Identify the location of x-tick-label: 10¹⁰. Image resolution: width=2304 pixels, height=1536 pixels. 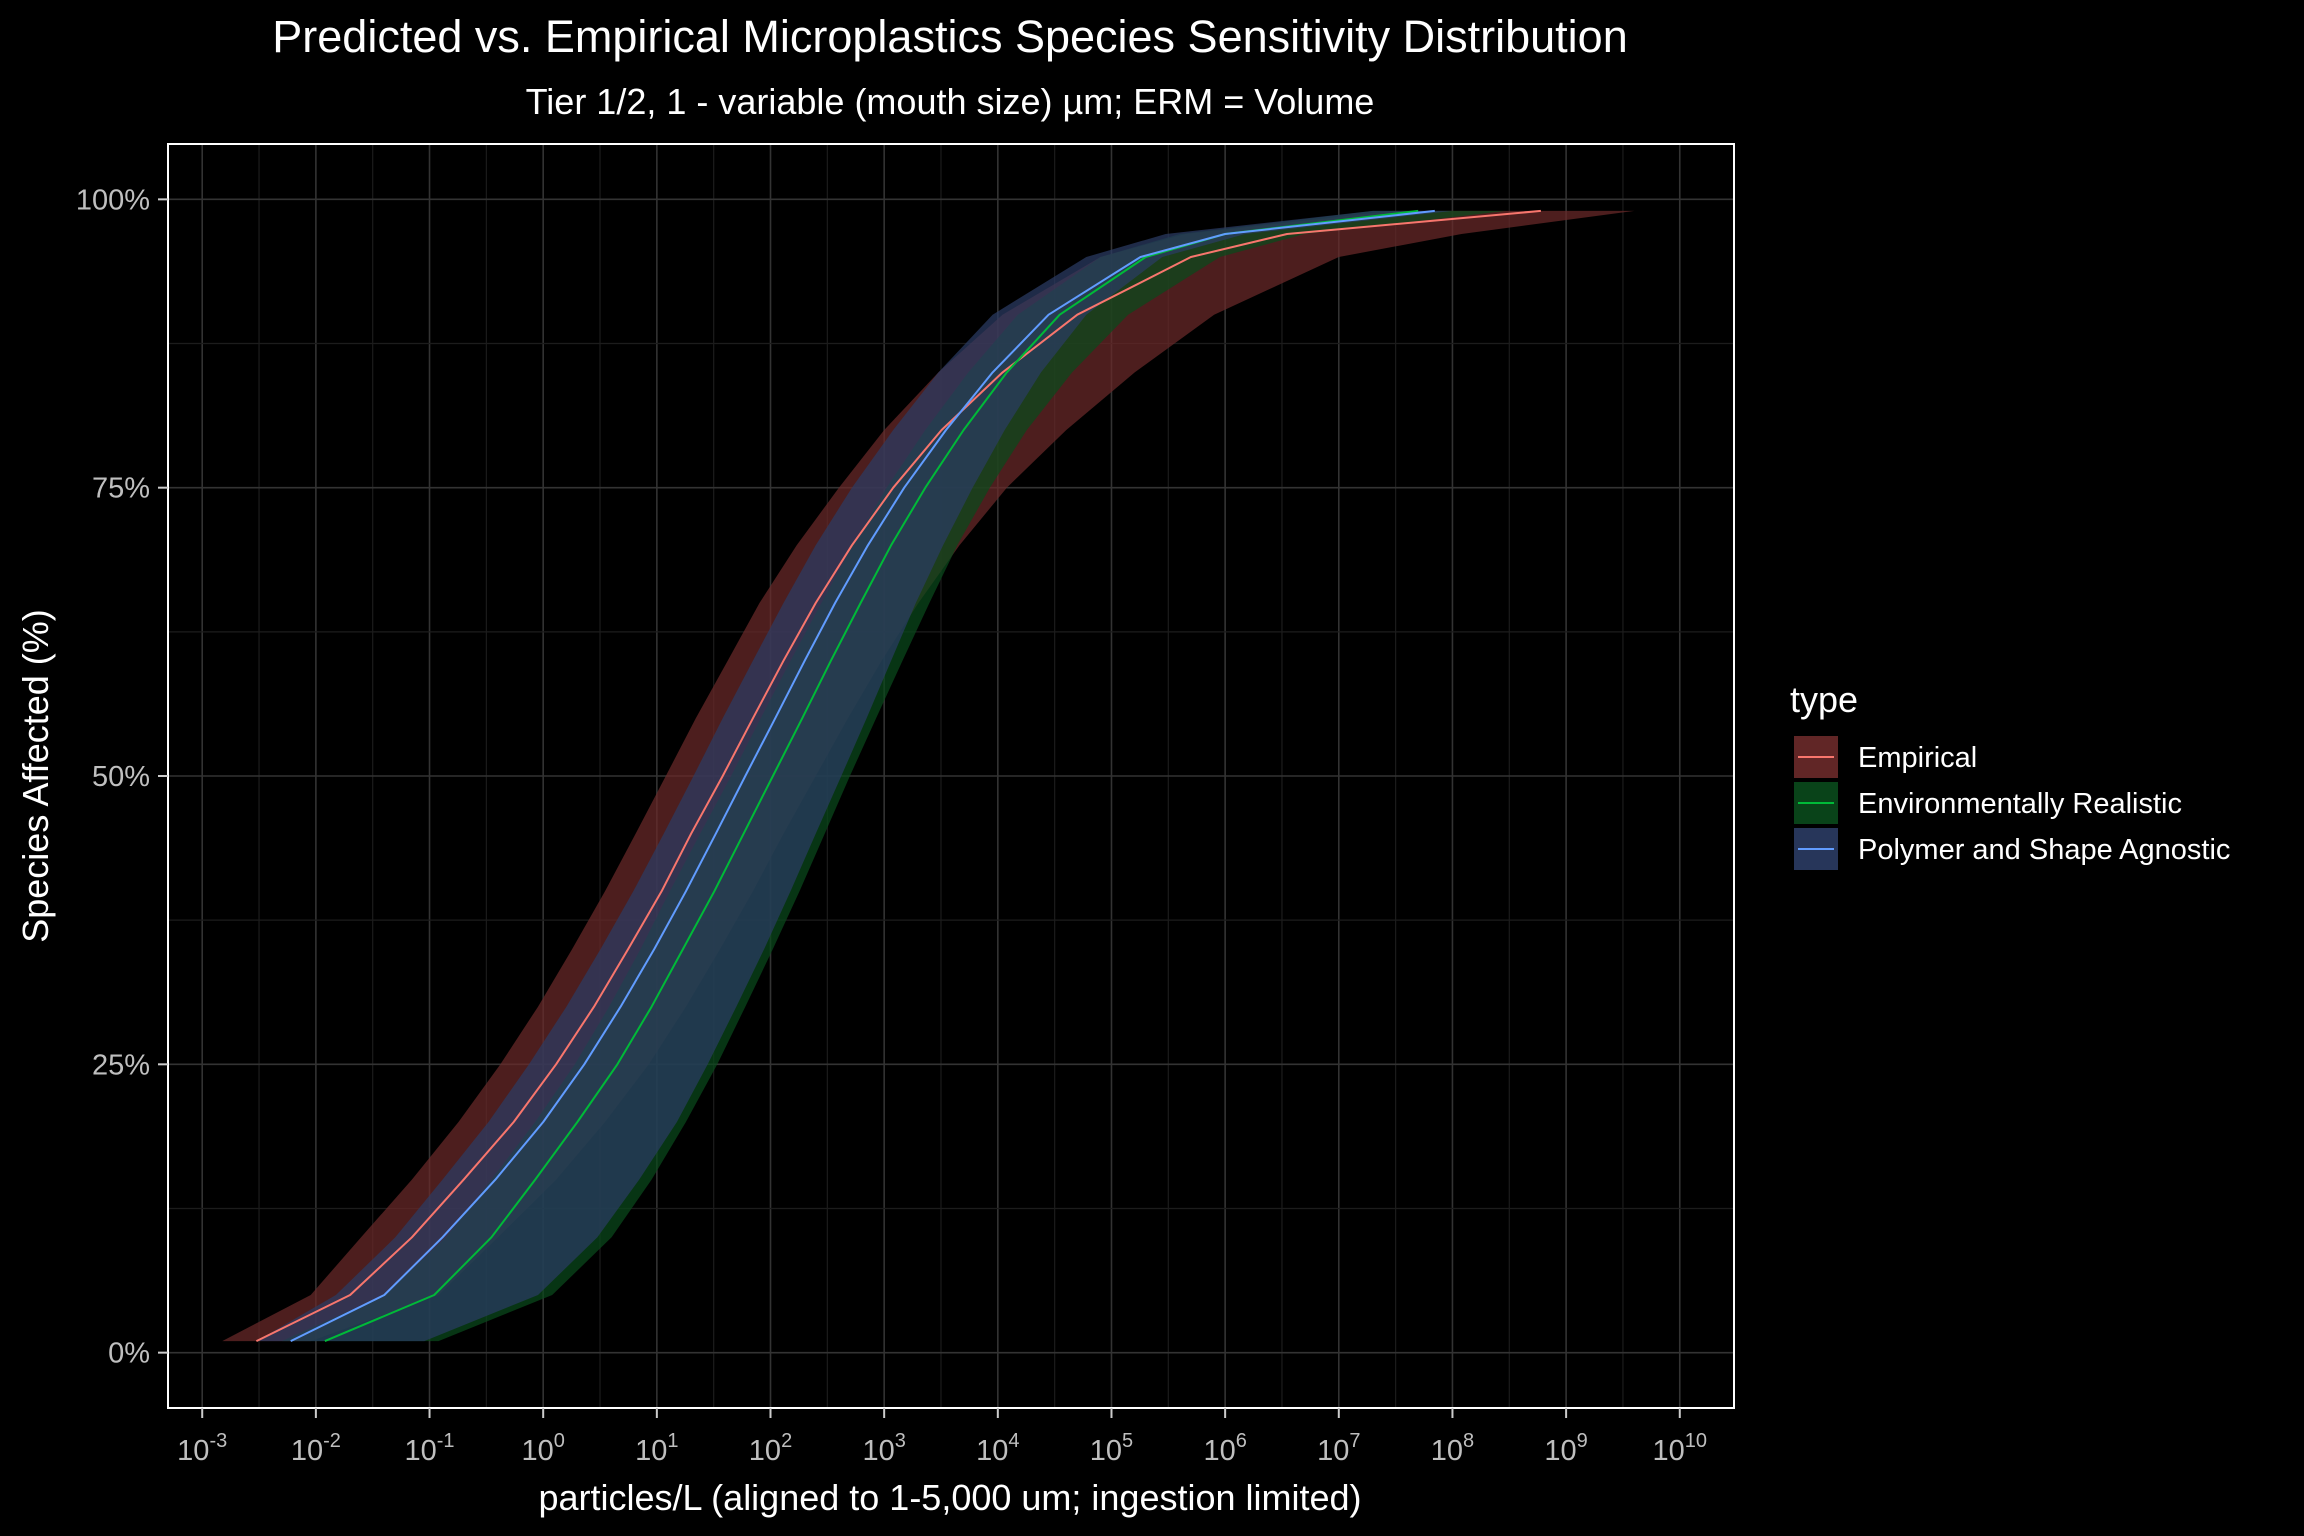
(1680, 1448).